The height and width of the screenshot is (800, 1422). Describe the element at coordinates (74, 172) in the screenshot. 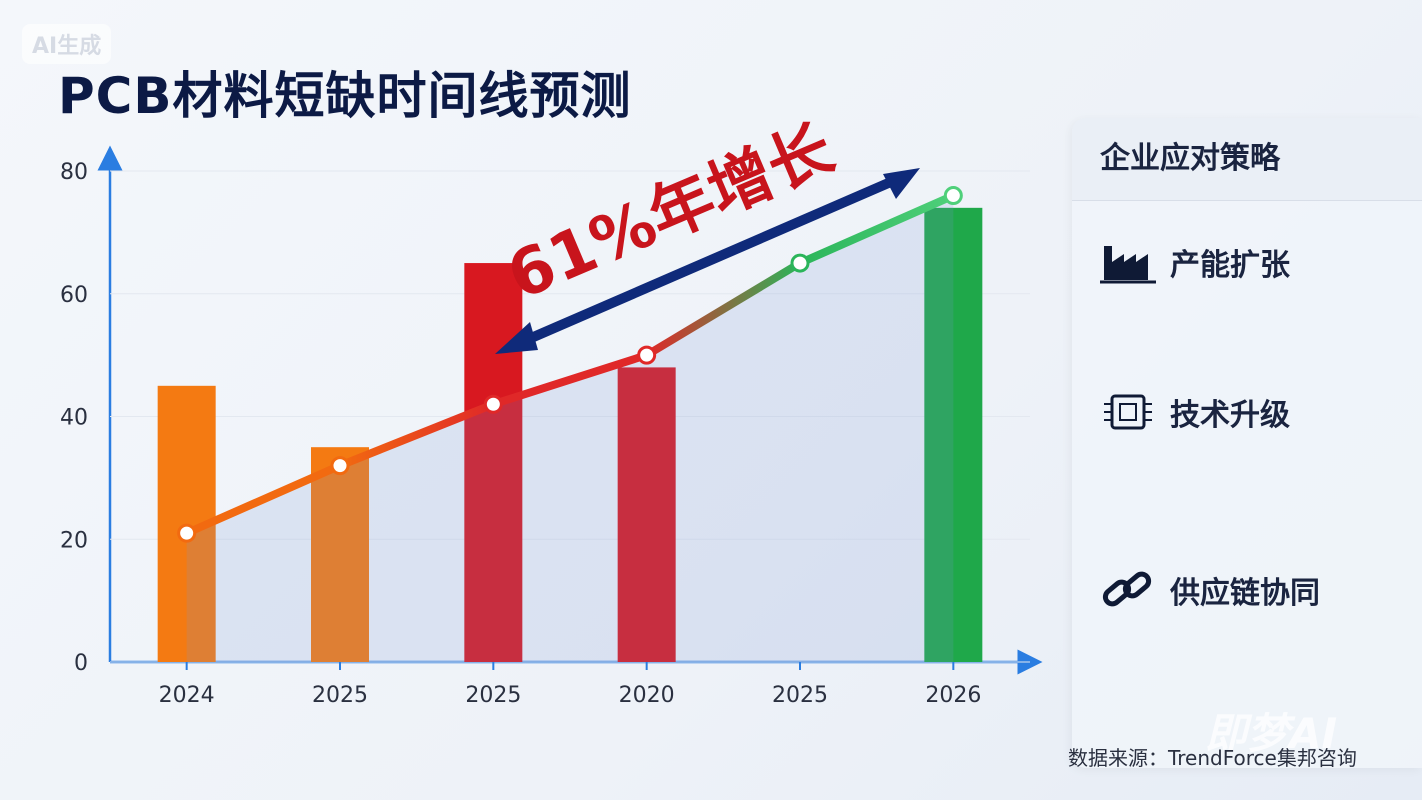

I see `y-tick-label: 80` at that location.